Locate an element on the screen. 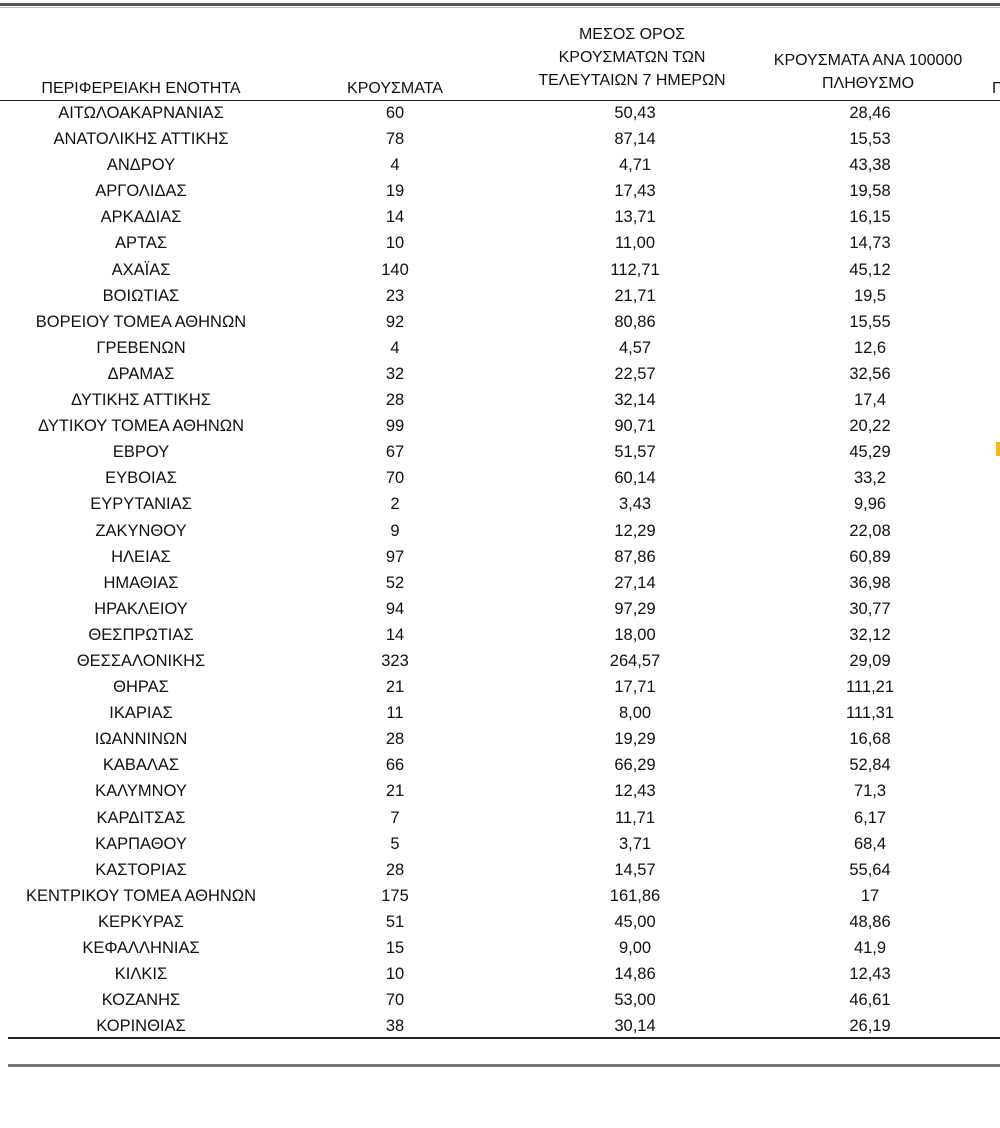 The image size is (1000, 1128). per100k-value: 45,29 is located at coordinates (870, 452).